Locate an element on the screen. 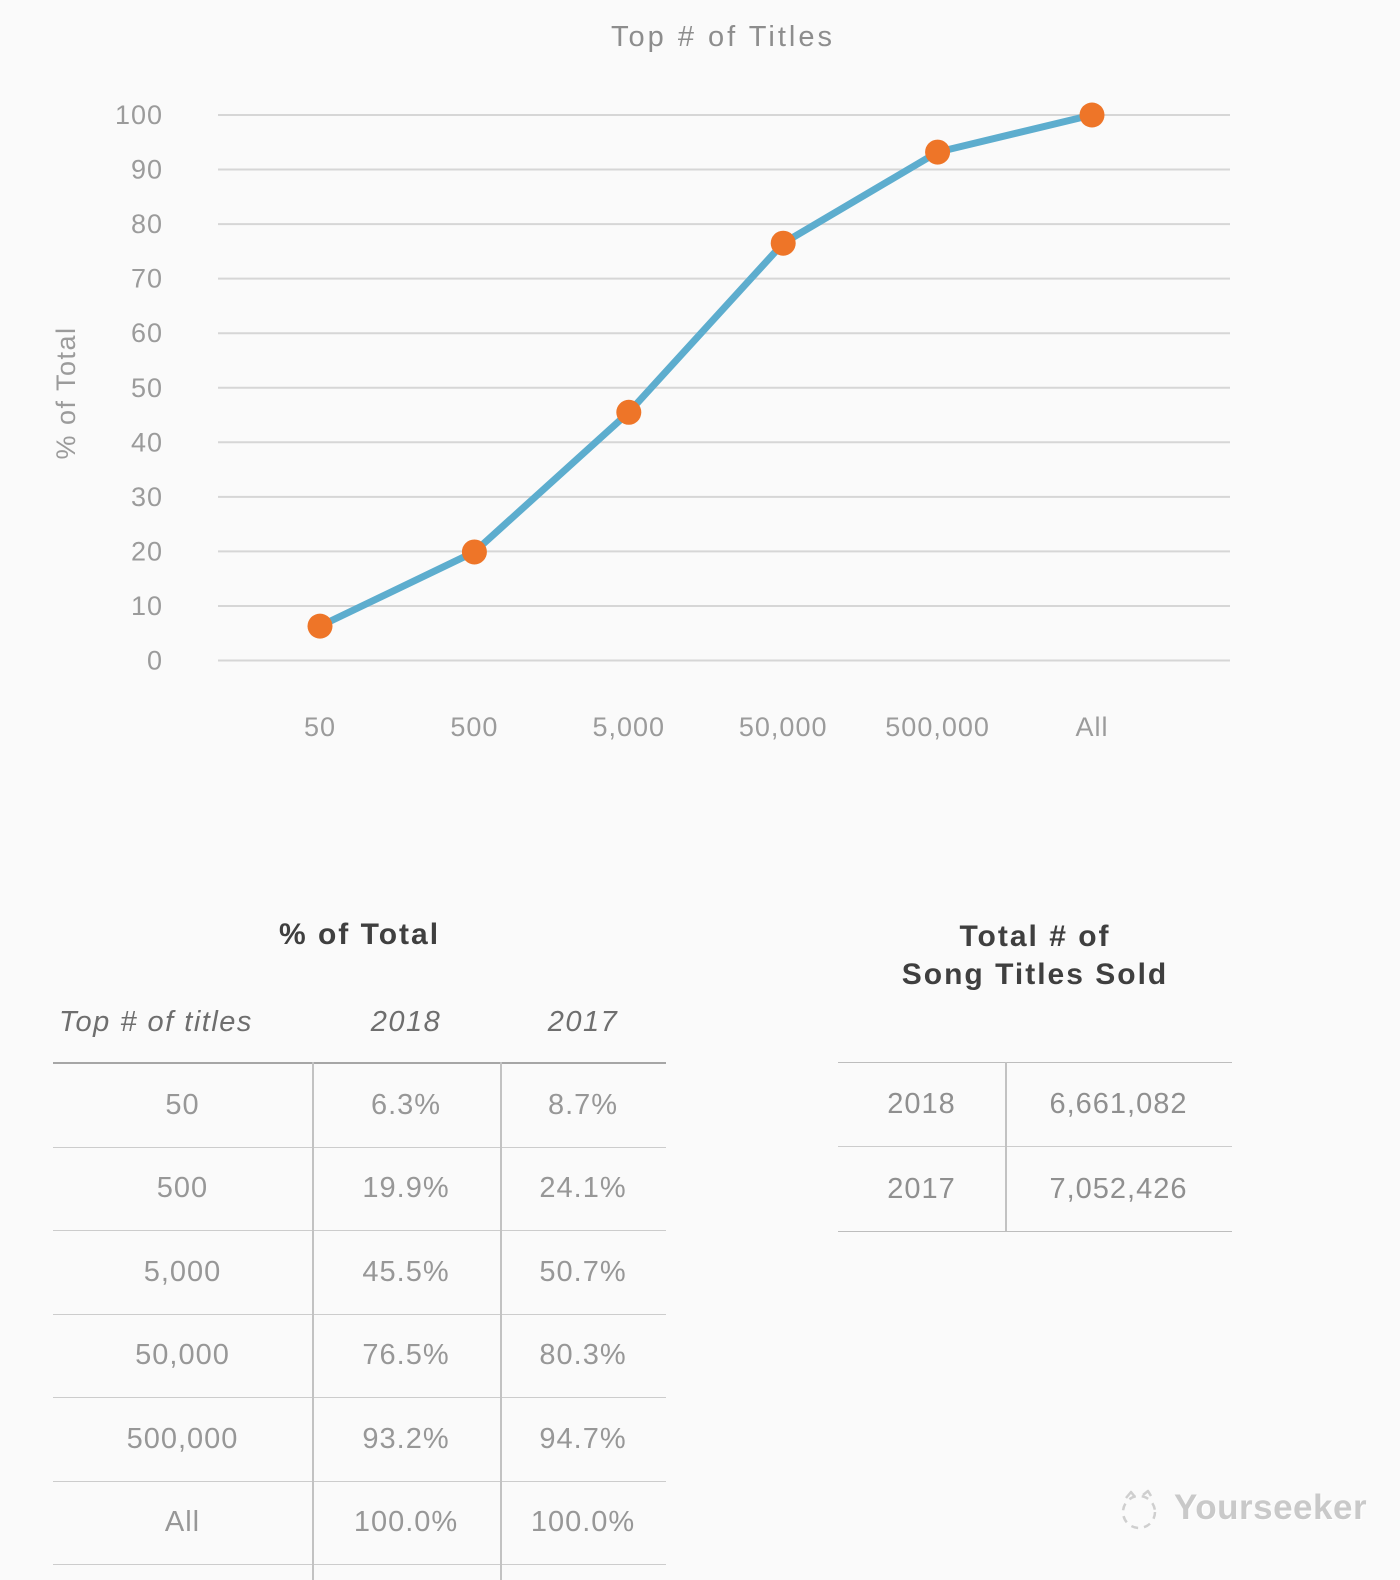  chart-title: Top # of Titles is located at coordinates (723, 37).